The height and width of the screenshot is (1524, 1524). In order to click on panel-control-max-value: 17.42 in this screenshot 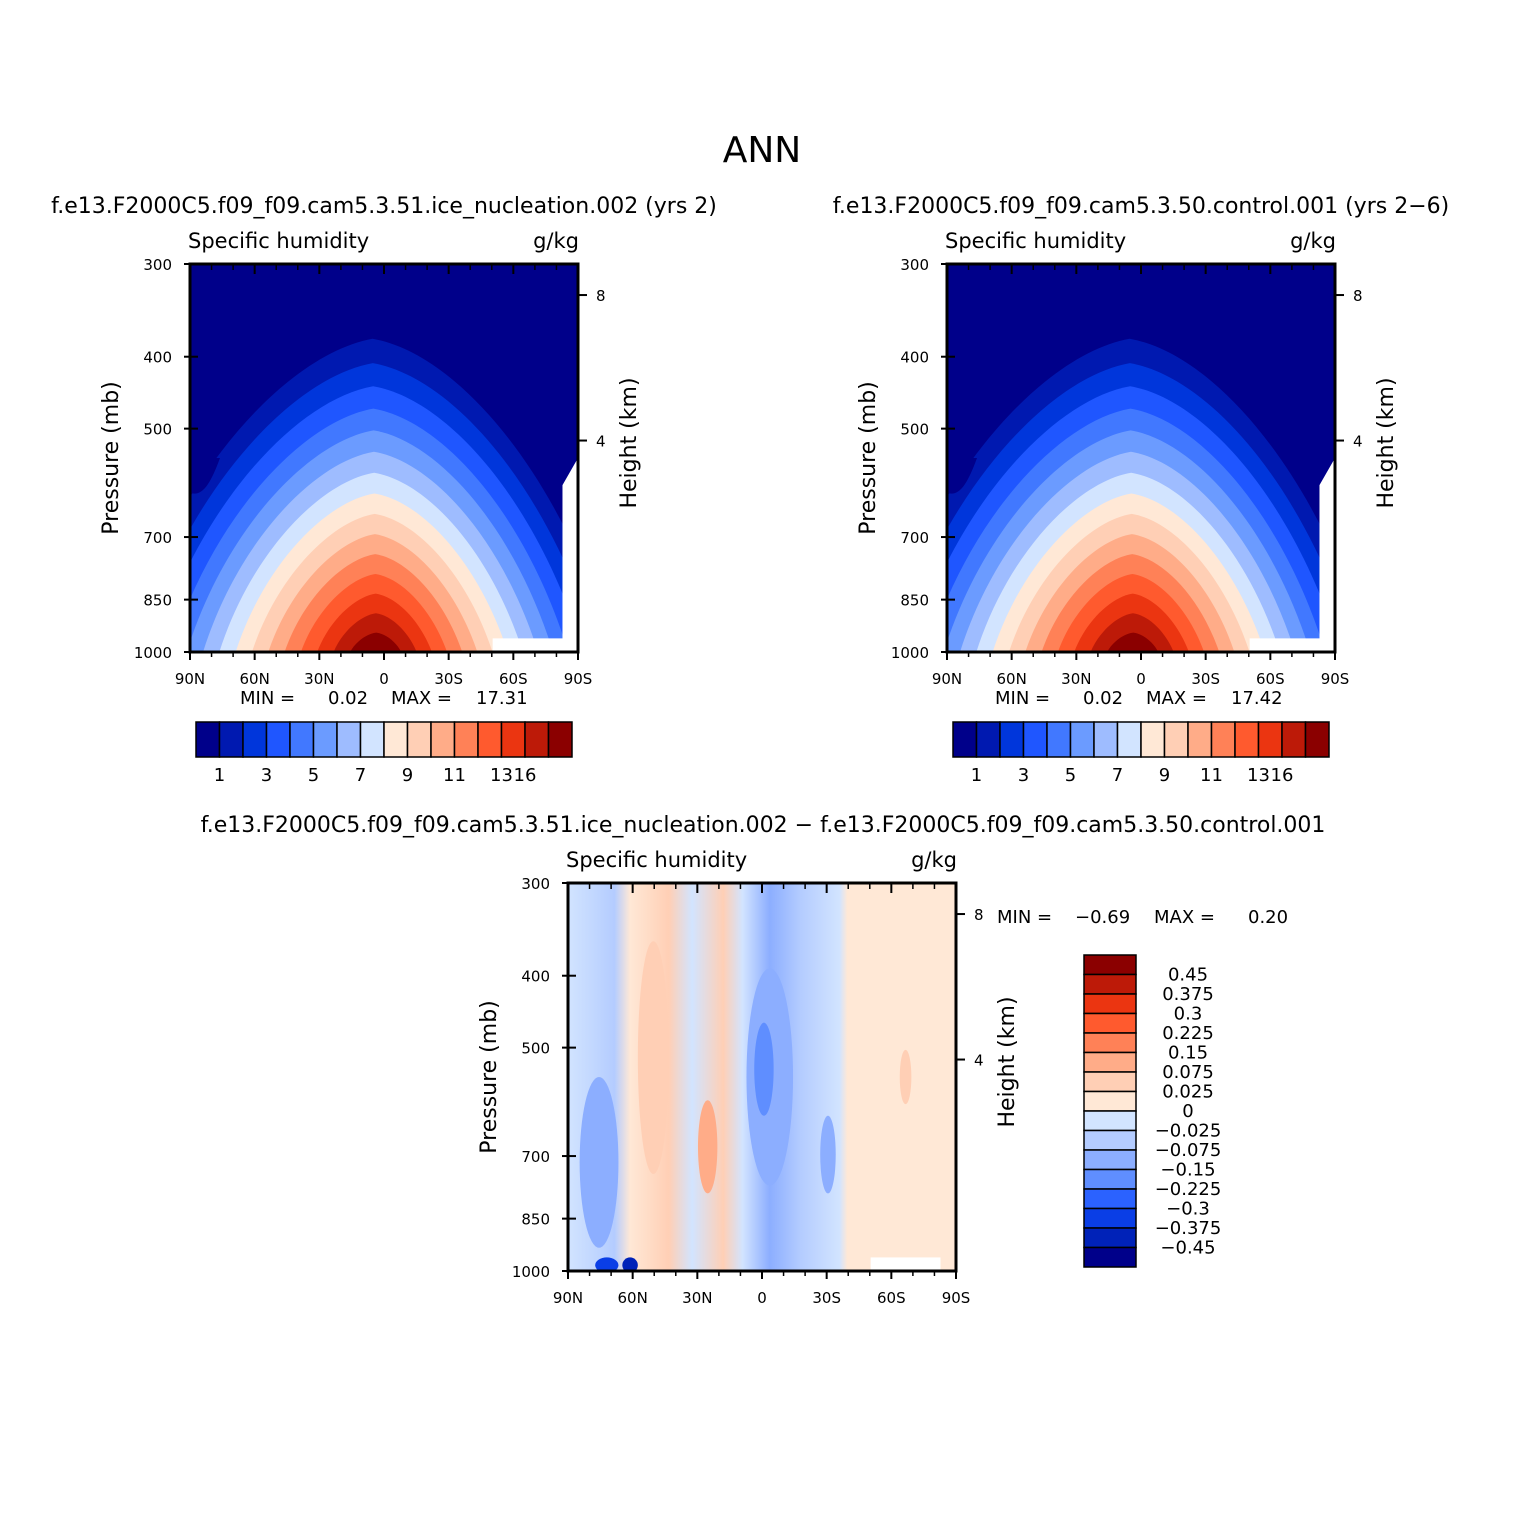, I will do `click(1257, 698)`.